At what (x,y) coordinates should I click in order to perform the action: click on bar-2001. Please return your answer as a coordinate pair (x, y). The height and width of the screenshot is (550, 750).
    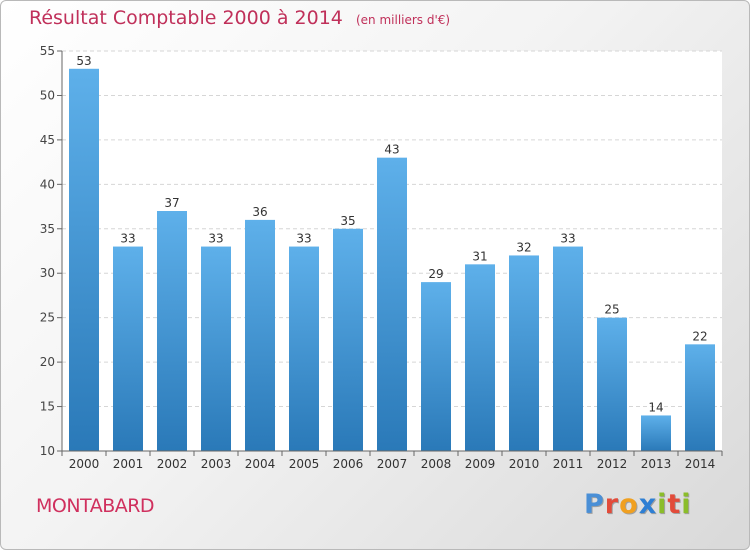
    Looking at the image, I should click on (128, 348).